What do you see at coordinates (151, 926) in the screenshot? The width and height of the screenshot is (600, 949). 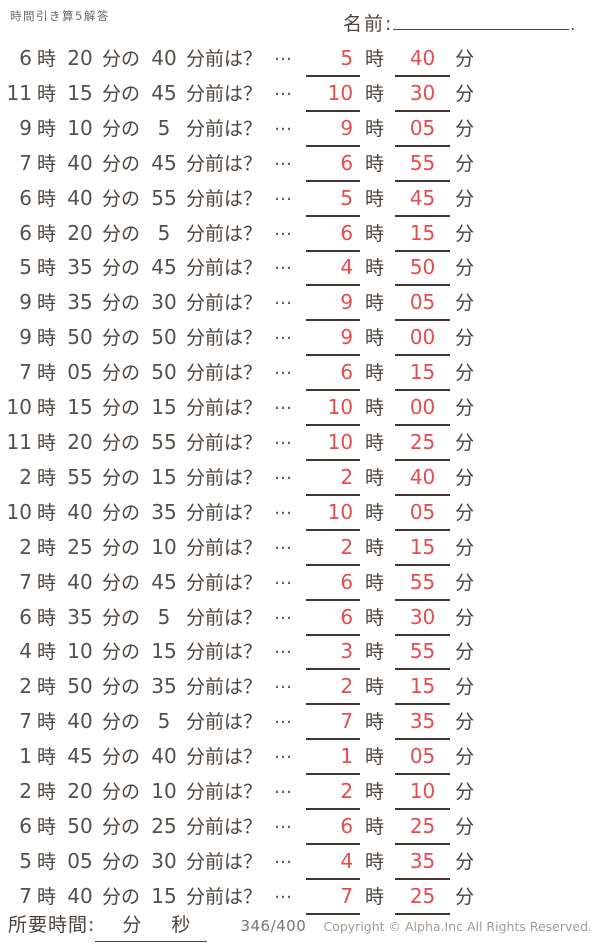 I see `required-time-blank-line: 分 秒` at bounding box center [151, 926].